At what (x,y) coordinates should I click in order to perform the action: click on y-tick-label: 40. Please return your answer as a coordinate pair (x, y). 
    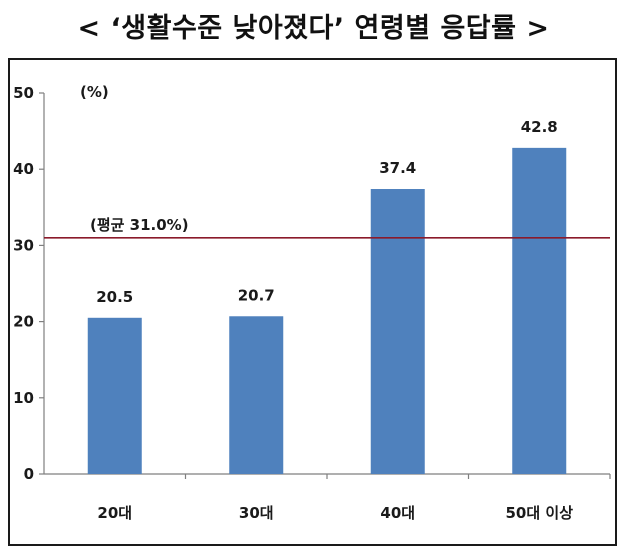
    Looking at the image, I should click on (23, 169).